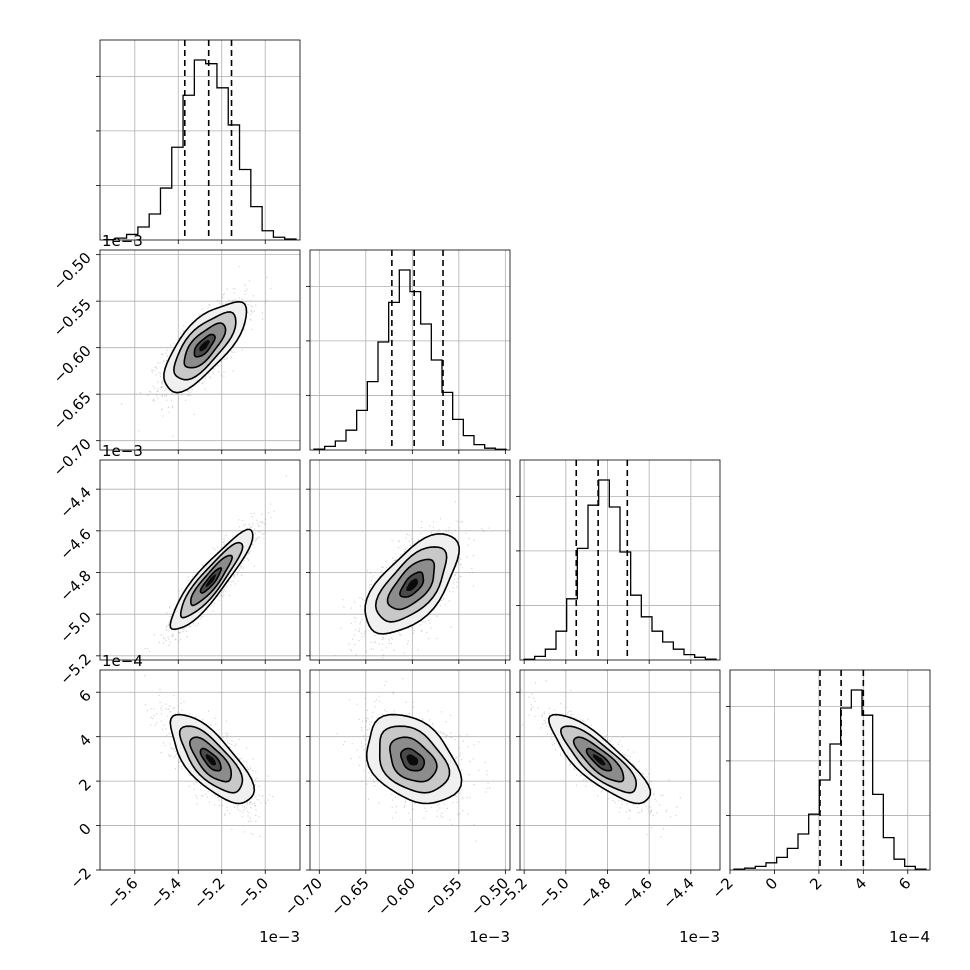  What do you see at coordinates (699, 937) in the screenshot?
I see `x-offset-label-2: 1e−3` at bounding box center [699, 937].